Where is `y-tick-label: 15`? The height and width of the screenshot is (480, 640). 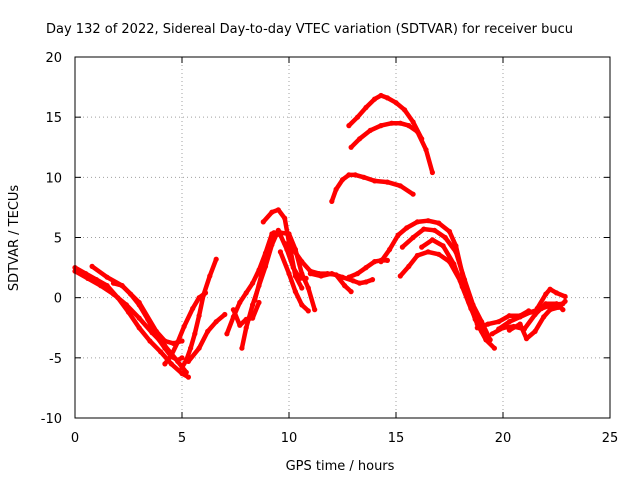 y-tick-label: 15 is located at coordinates (53, 118).